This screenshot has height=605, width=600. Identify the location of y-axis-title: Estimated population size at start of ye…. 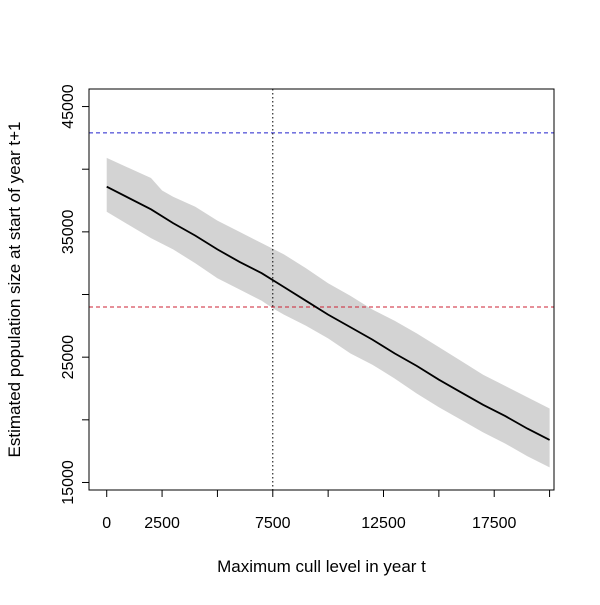
(14, 290).